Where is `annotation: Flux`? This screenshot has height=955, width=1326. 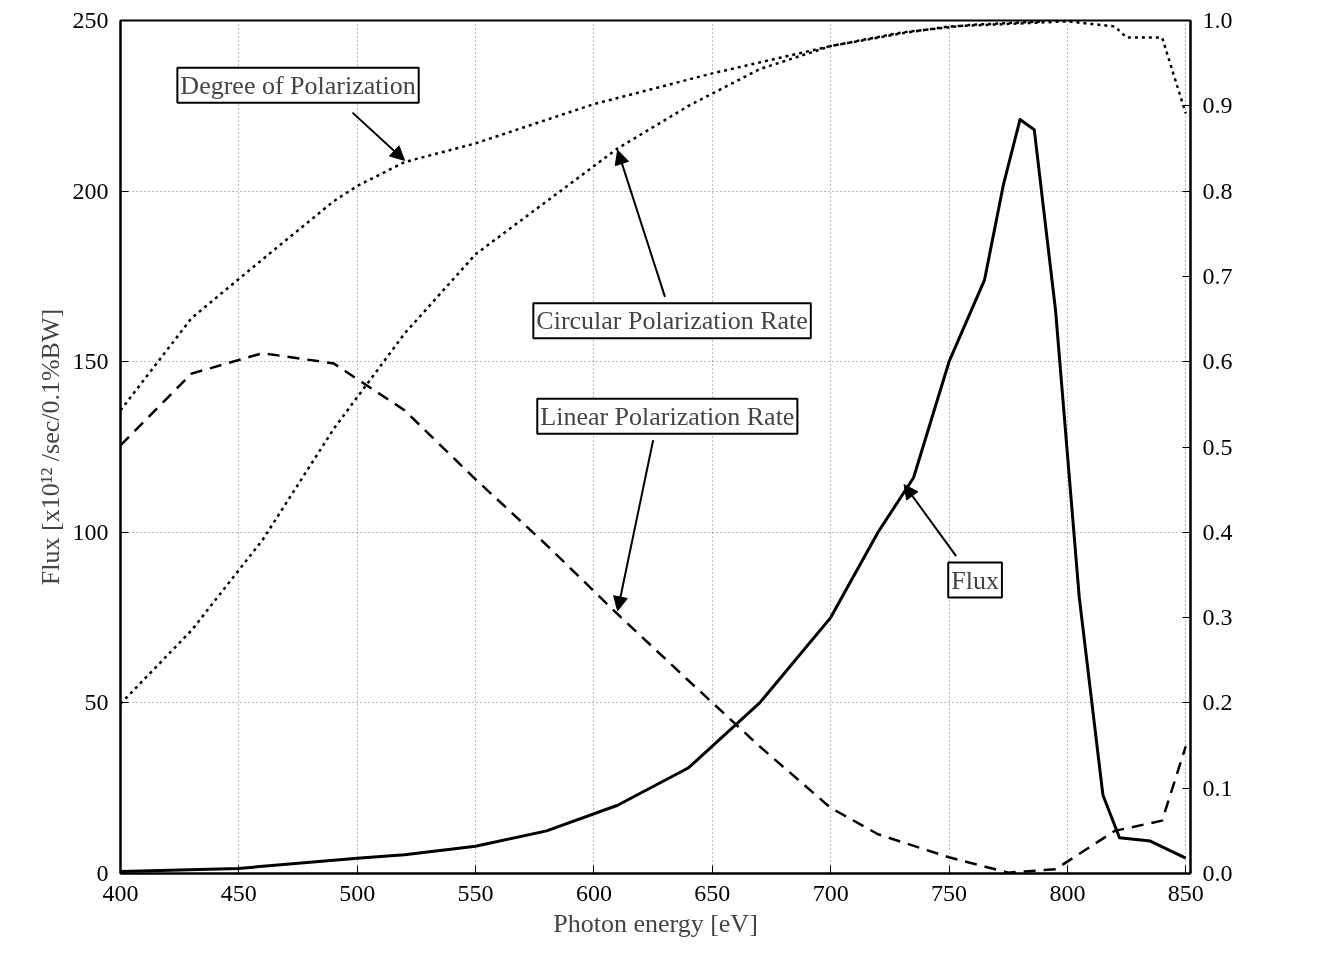
annotation: Flux is located at coordinates (975, 580).